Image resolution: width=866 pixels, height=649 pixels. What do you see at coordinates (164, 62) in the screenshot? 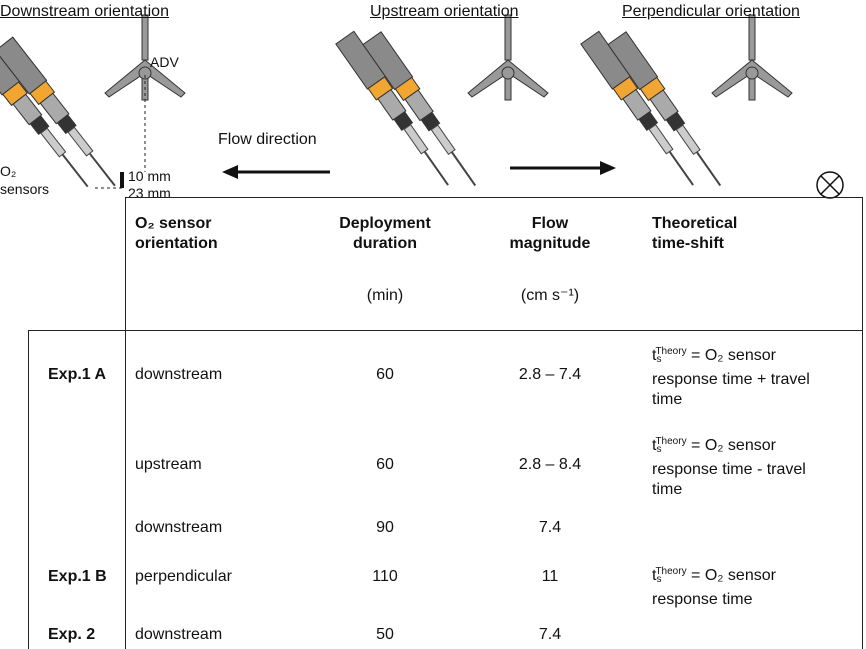
I see `adv-label: ADV` at bounding box center [164, 62].